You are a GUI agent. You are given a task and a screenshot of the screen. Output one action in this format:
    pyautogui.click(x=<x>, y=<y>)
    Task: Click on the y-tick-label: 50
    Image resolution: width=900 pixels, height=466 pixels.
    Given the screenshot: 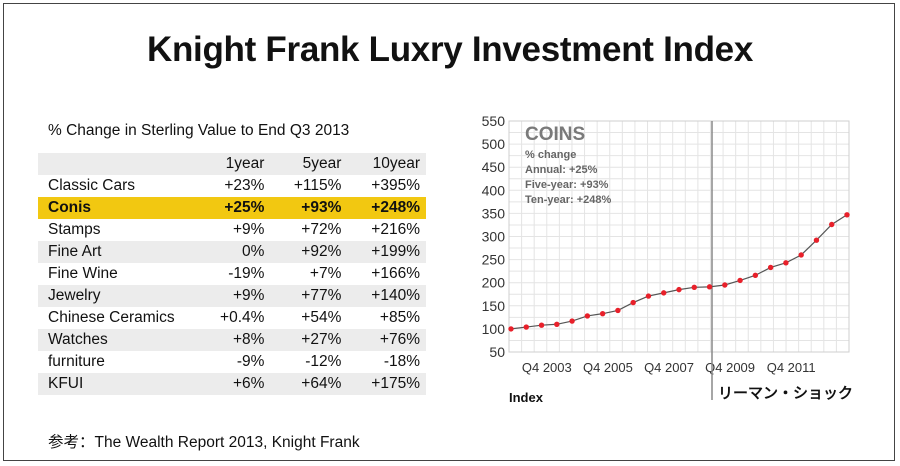 What is the action you would take?
    pyautogui.click(x=497, y=352)
    